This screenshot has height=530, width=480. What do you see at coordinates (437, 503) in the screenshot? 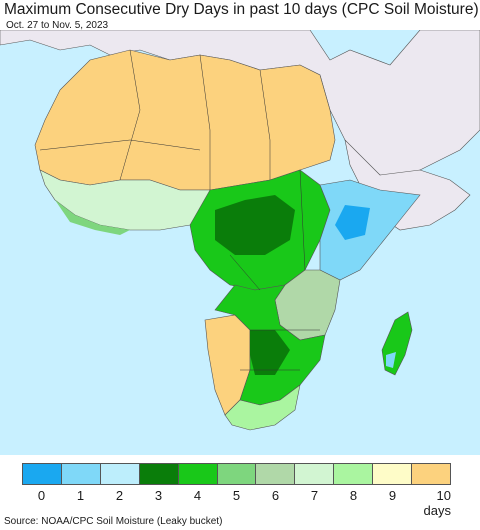
I see `legend-label: 10 days` at bounding box center [437, 503].